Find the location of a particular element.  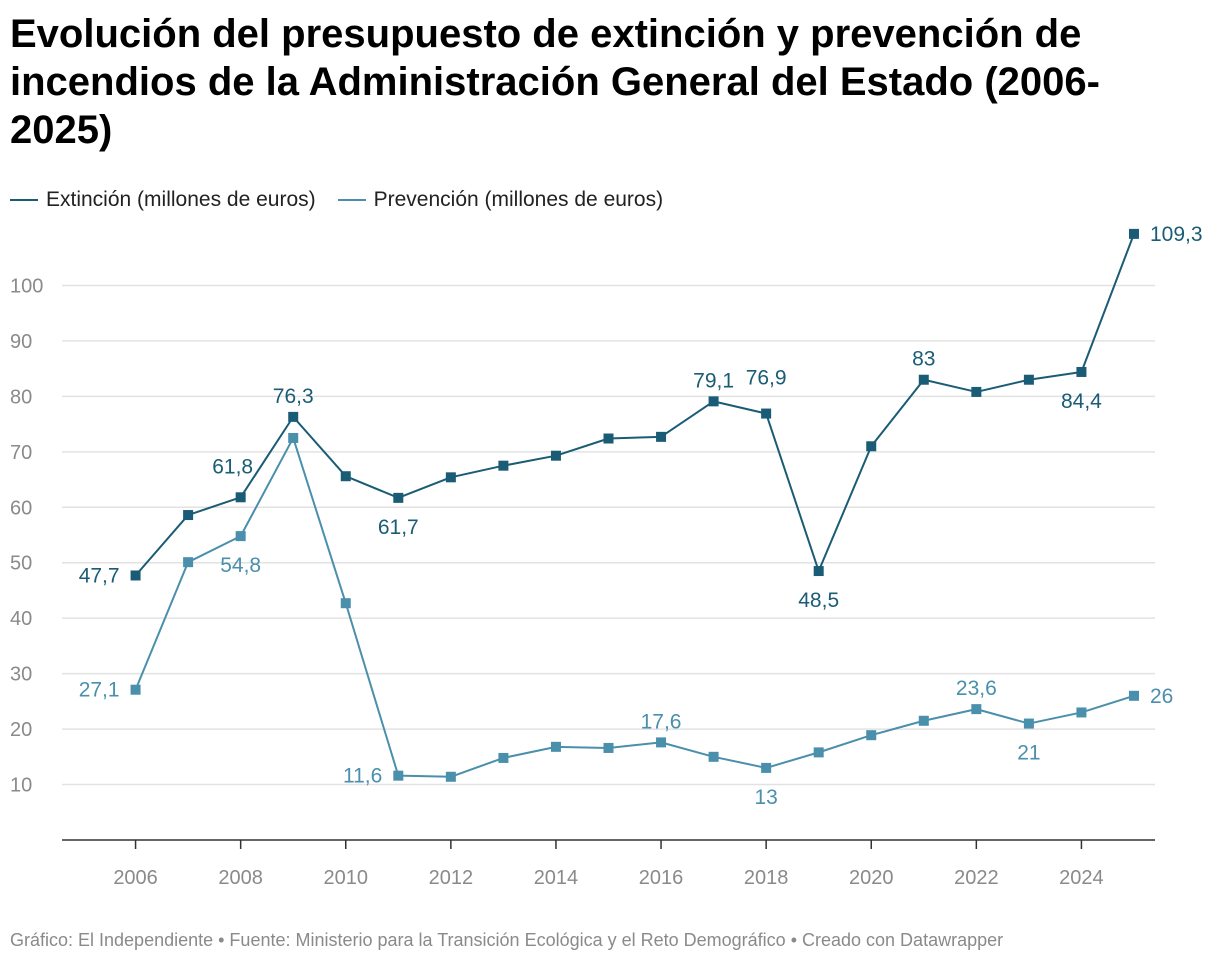

legend-label-extincion: Extinción (millones de euros) is located at coordinates (181, 199).